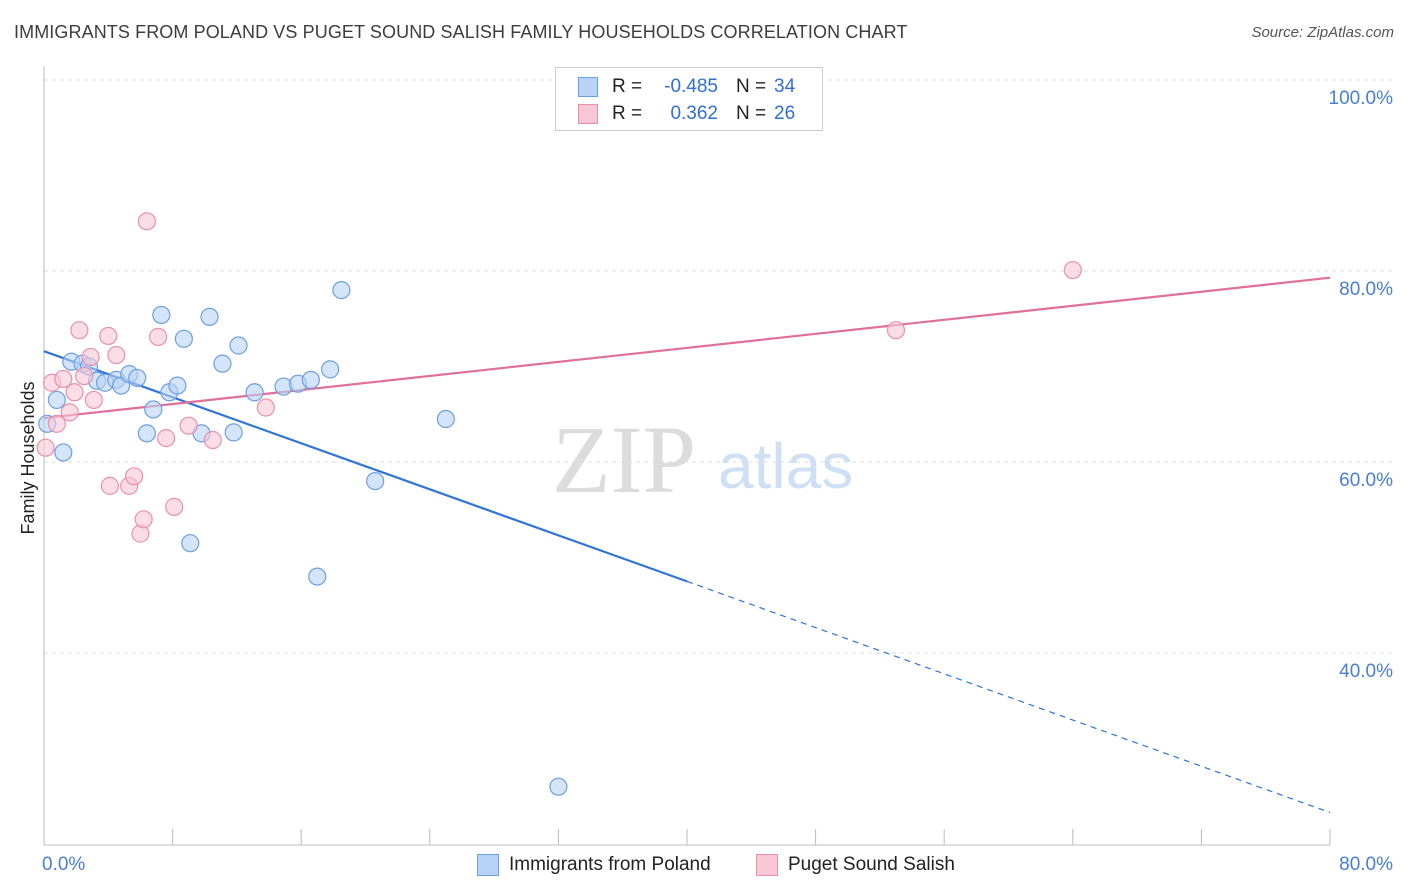  I want to click on legend-row-salish: R = 0.362 N = 26, so click(686, 114).